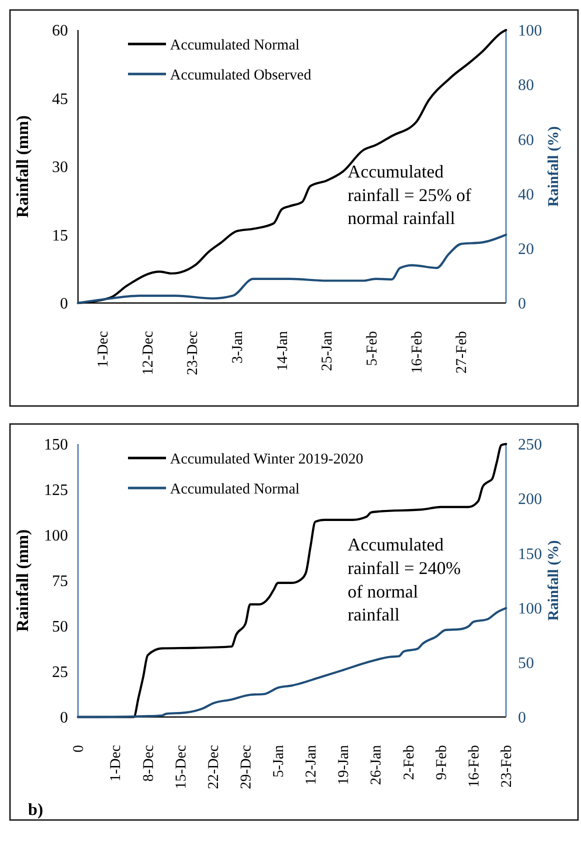 Image resolution: width=581 pixels, height=845 pixels. What do you see at coordinates (282, 350) in the screenshot?
I see `x-tick-label: 14-Jan` at bounding box center [282, 350].